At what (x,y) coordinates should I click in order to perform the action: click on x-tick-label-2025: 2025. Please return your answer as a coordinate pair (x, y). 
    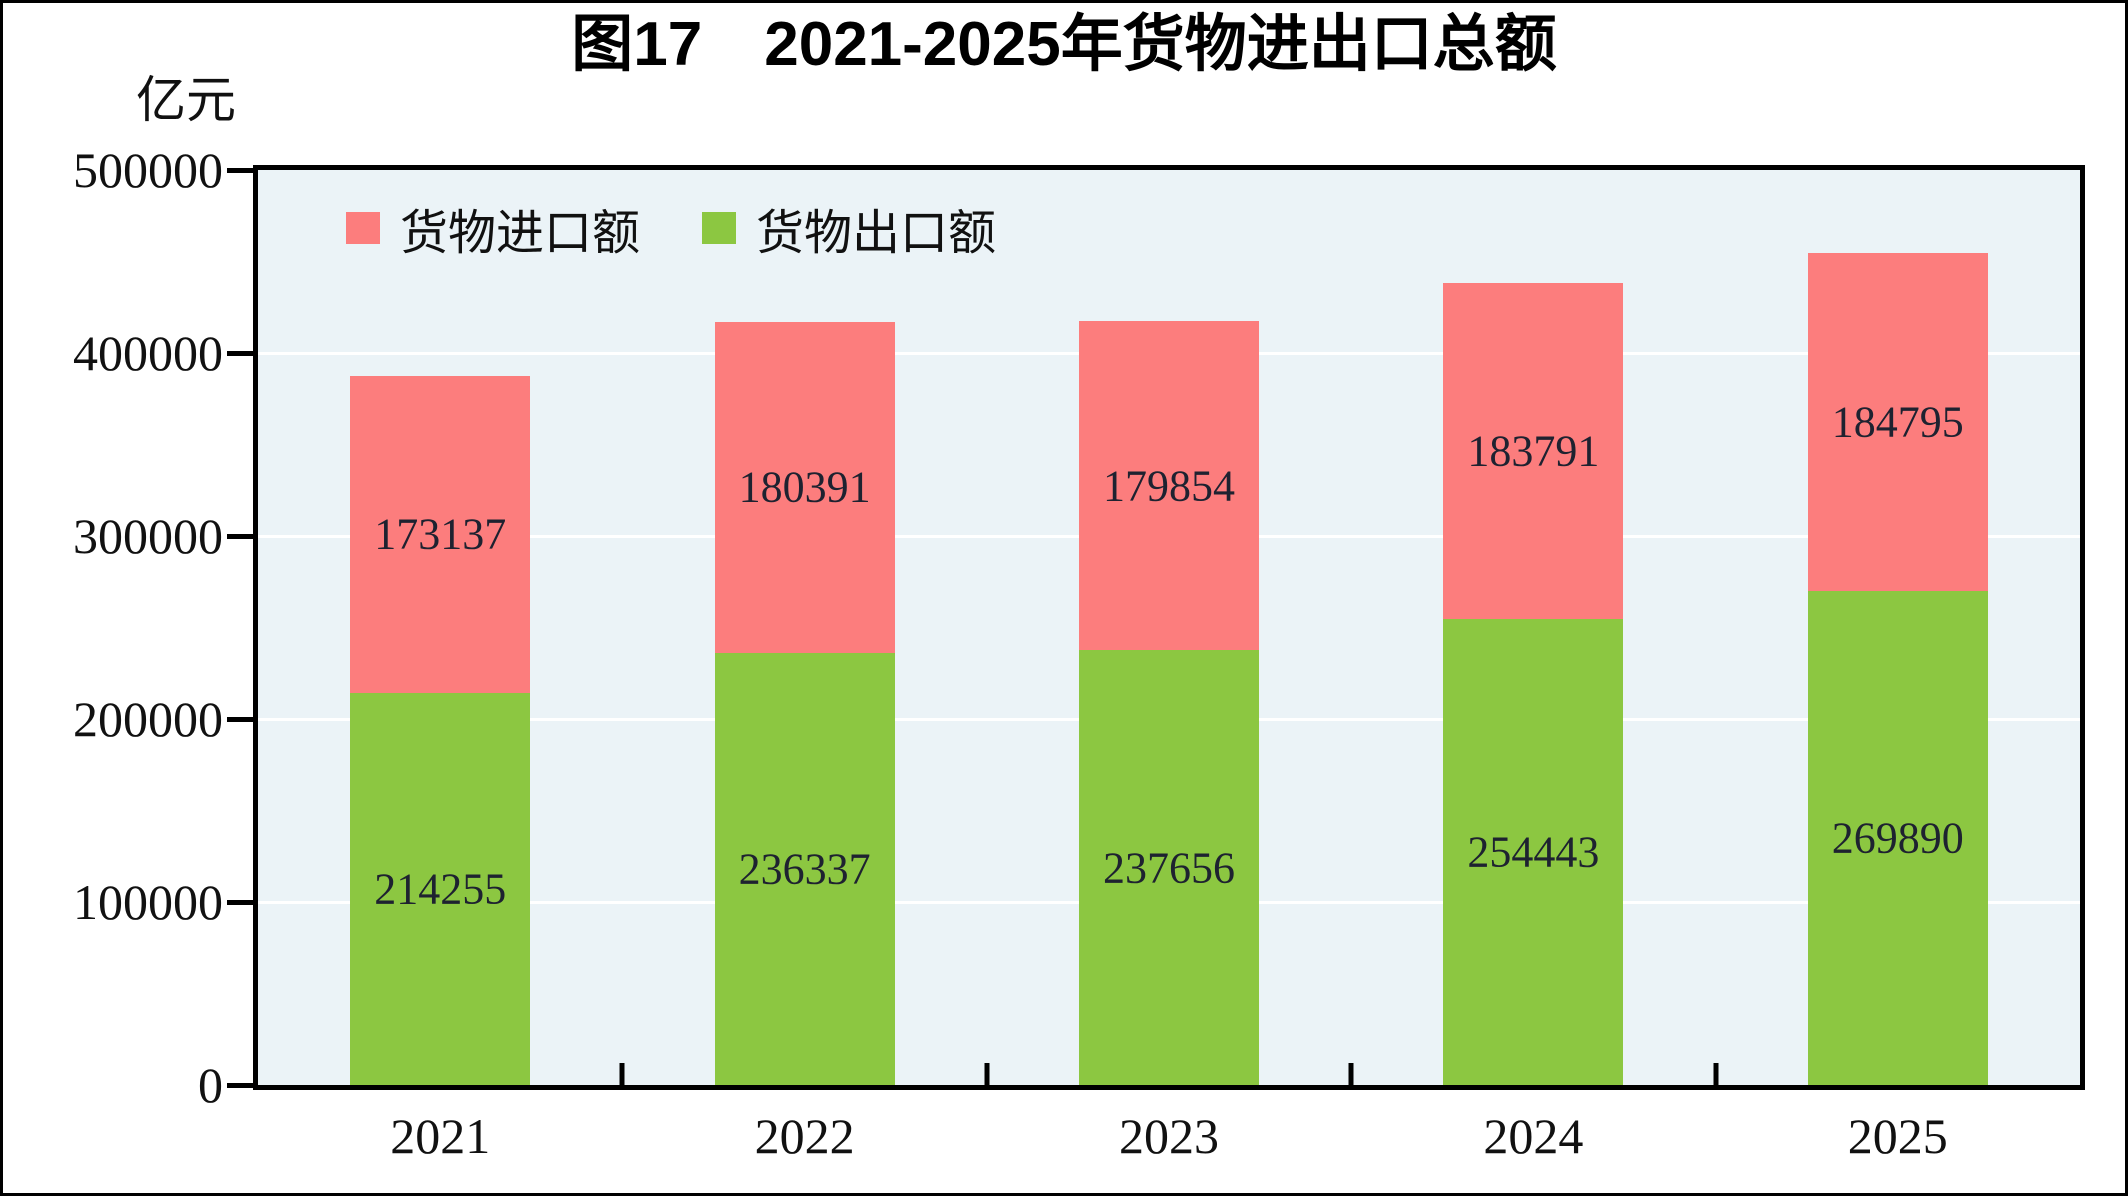
    Looking at the image, I should click on (1897, 1136).